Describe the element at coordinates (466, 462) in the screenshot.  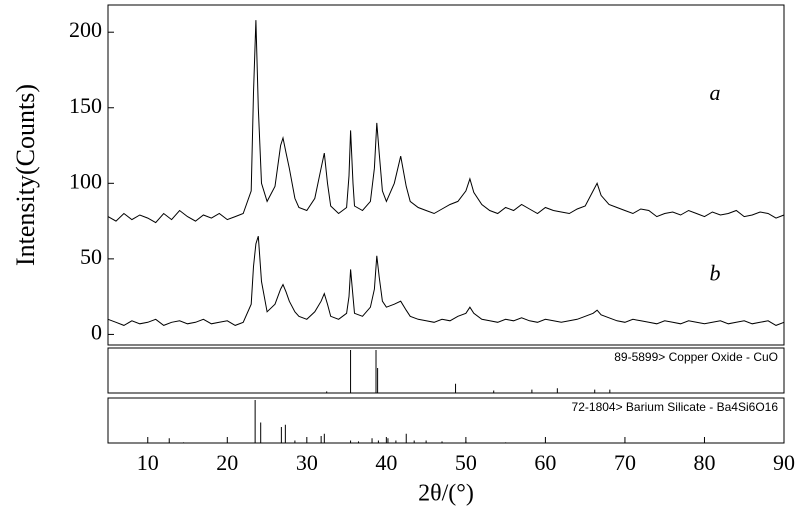
I see `x-tick-label: 50` at that location.